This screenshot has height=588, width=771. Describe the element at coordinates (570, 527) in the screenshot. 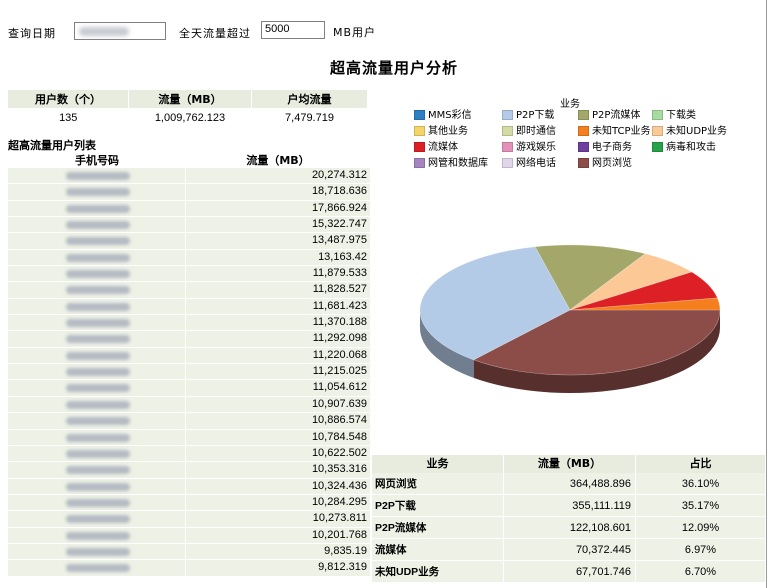

I see `biz-traffic-cell: 122,108.601` at that location.